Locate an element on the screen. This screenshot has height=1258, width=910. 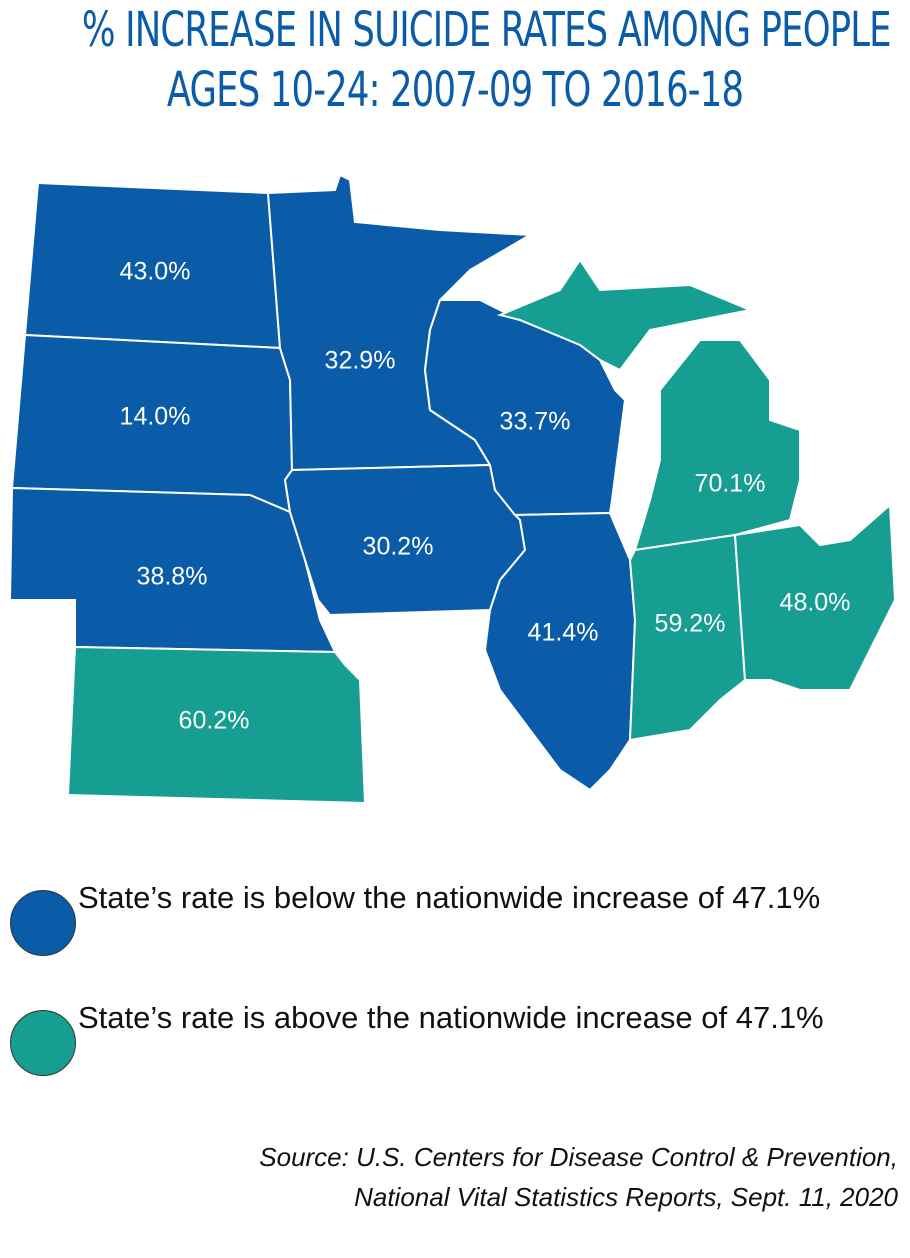
state-label: 59.2% is located at coordinates (690, 624).